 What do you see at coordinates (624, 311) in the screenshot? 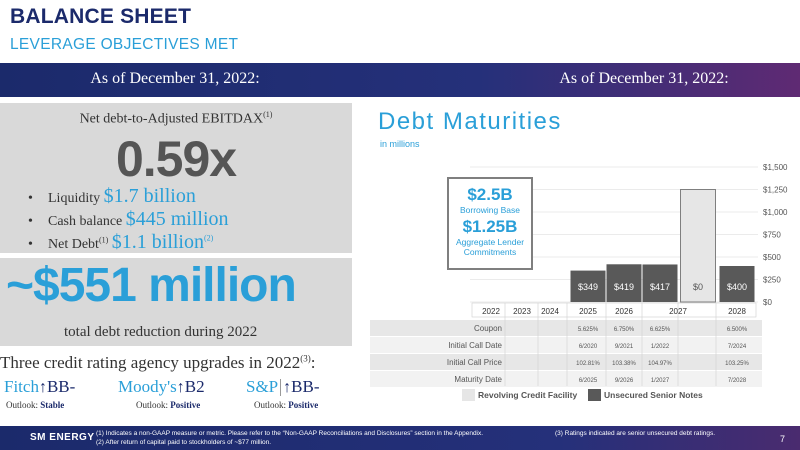
I see `x-tick-label: 2026` at bounding box center [624, 311].